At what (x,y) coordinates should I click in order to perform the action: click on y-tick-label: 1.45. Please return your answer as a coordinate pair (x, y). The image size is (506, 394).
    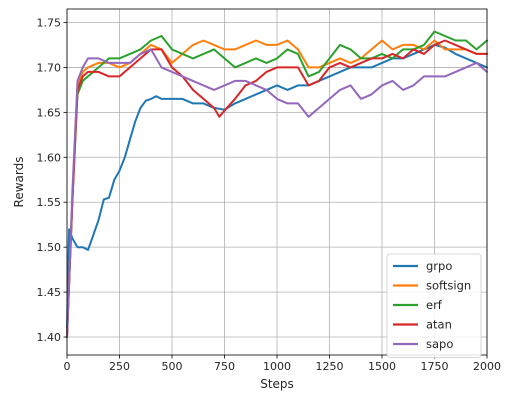
    Looking at the image, I should click on (49, 292).